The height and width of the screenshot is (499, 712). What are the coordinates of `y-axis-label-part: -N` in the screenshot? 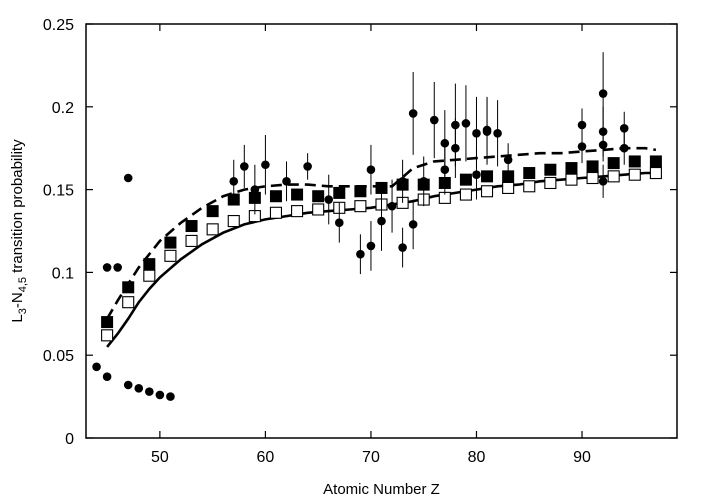 It's located at (17, 300).